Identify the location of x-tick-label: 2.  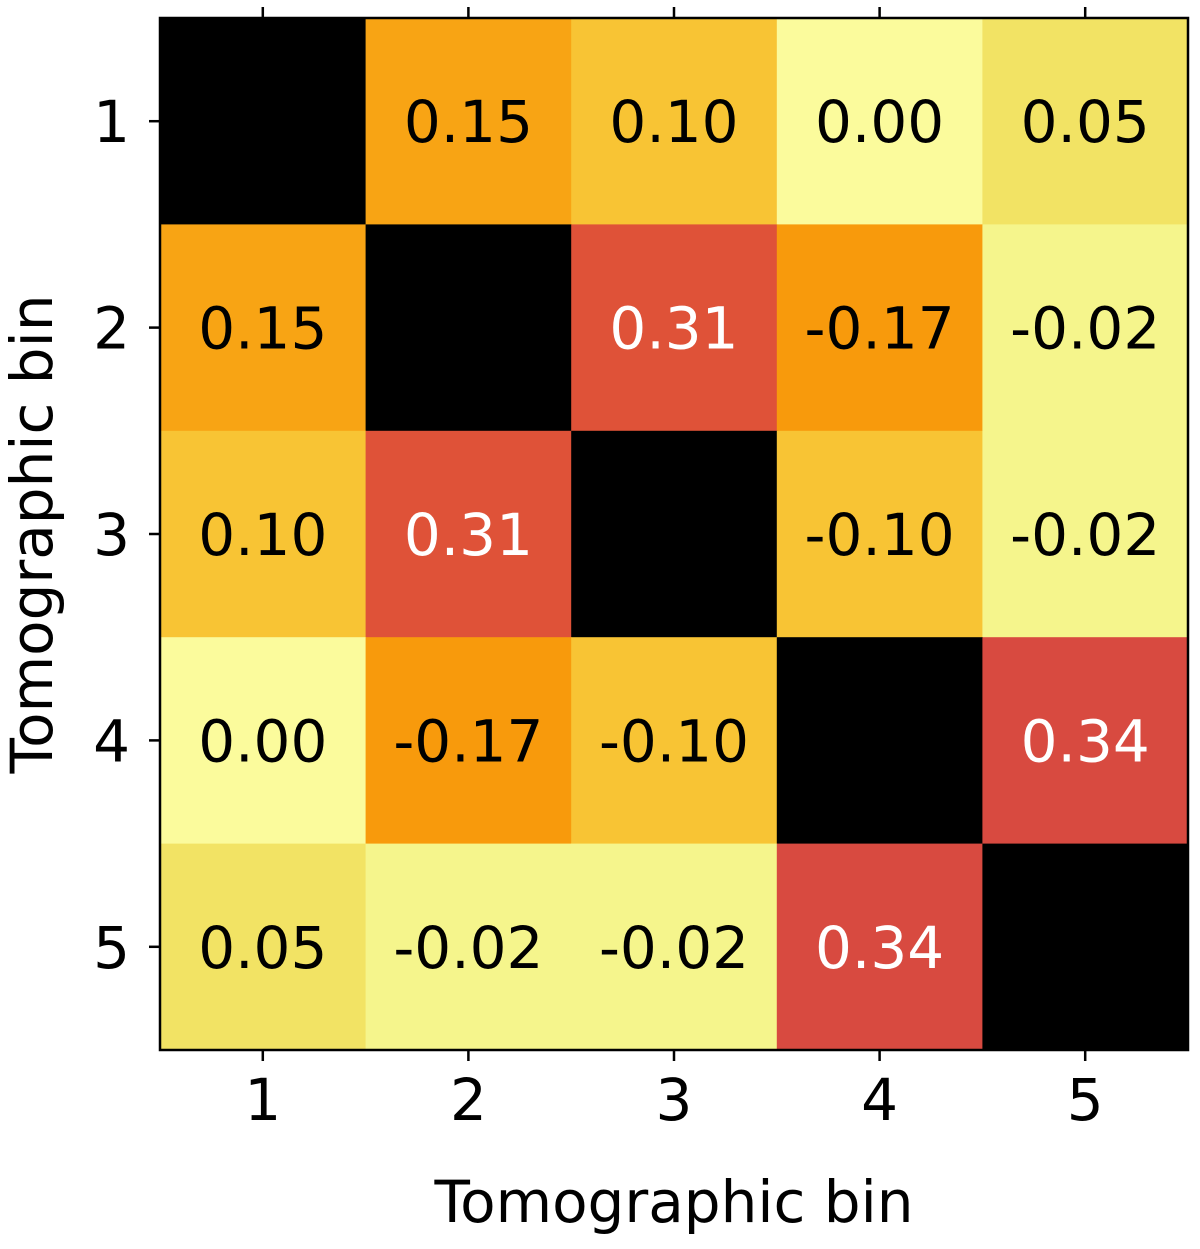
(468, 1100).